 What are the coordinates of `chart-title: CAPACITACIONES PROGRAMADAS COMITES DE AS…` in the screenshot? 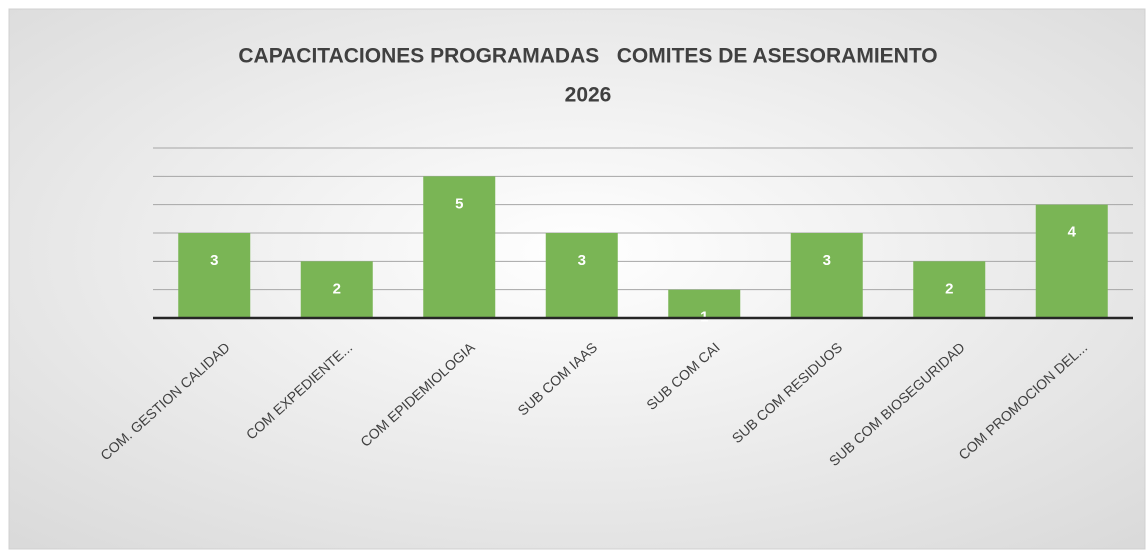 It's located at (587, 56).